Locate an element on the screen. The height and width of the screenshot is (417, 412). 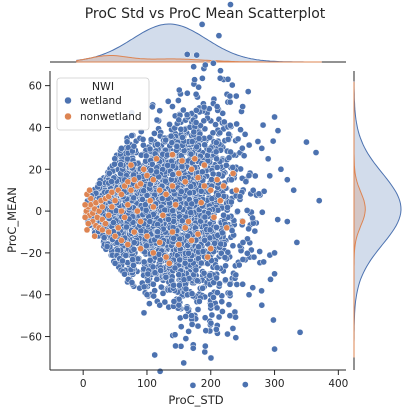
x-tick-label: 0 is located at coordinates (83, 384).